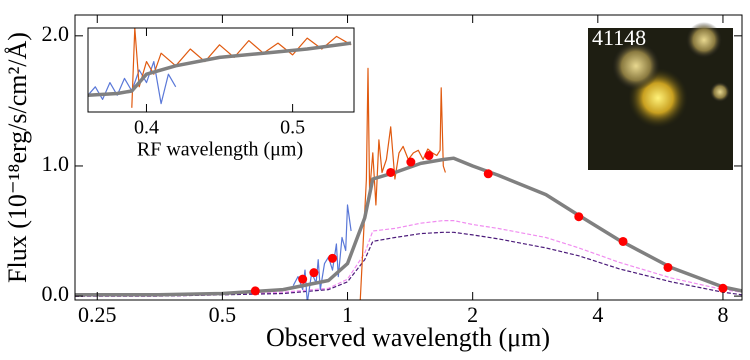 This screenshot has width=750, height=360. Describe the element at coordinates (408, 337) in the screenshot. I see `x-axis-label: Observed wavelength (μm)` at that location.